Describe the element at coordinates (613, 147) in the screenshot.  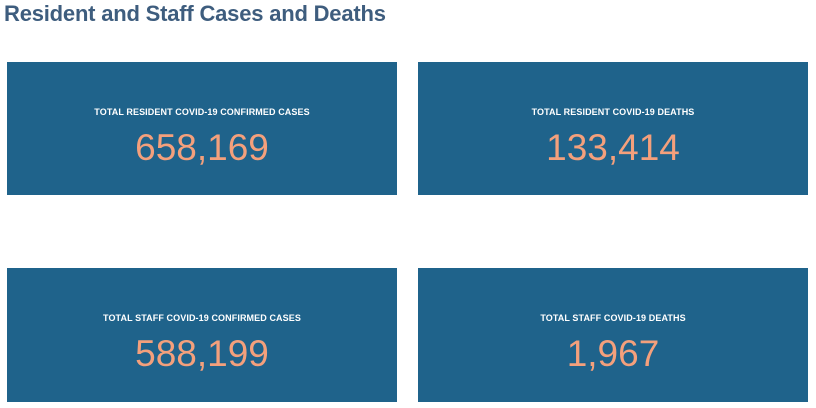
I see `resident-deaths-value: 133,414` at that location.